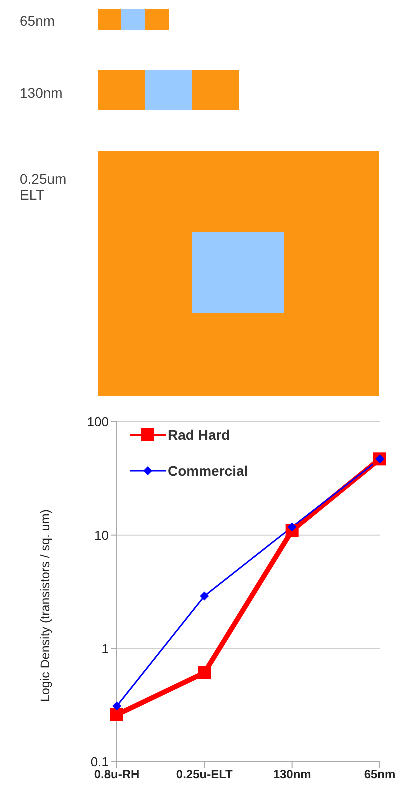  Describe the element at coordinates (105, 648) in the screenshot. I see `y-tick-label: 1` at that location.